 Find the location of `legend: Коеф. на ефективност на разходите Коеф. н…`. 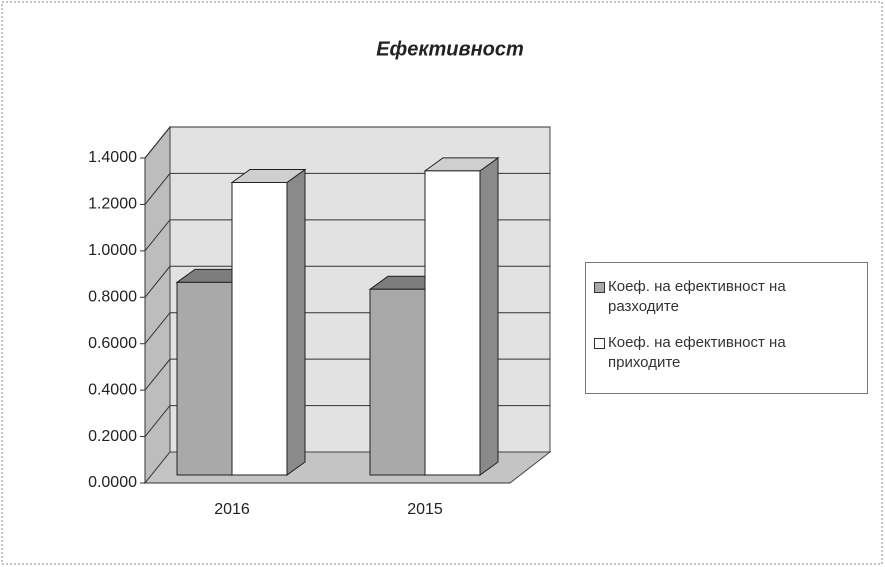

legend: Коеф. на ефективност на разходите Коеф. н… is located at coordinates (726, 328).